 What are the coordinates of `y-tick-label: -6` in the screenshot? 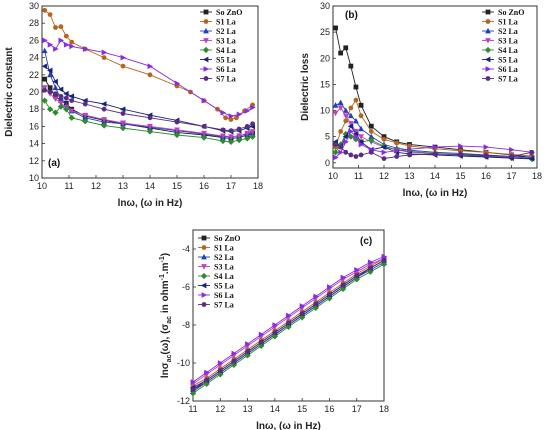 It's located at (186, 287).